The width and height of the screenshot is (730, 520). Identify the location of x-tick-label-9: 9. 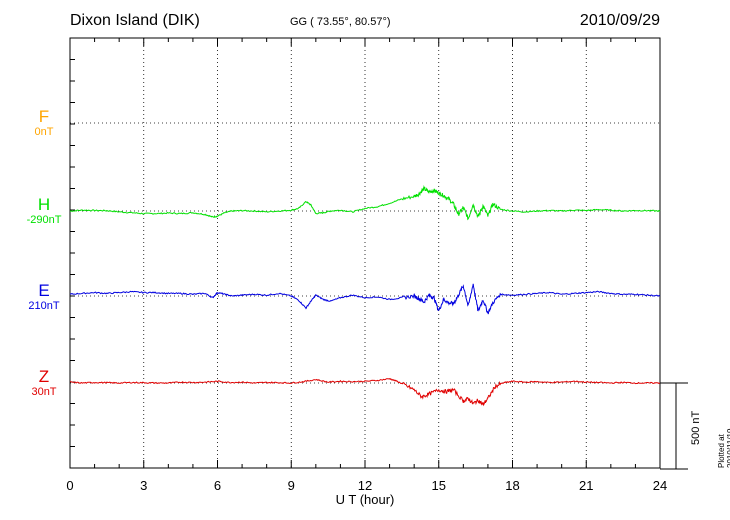
(291, 485).